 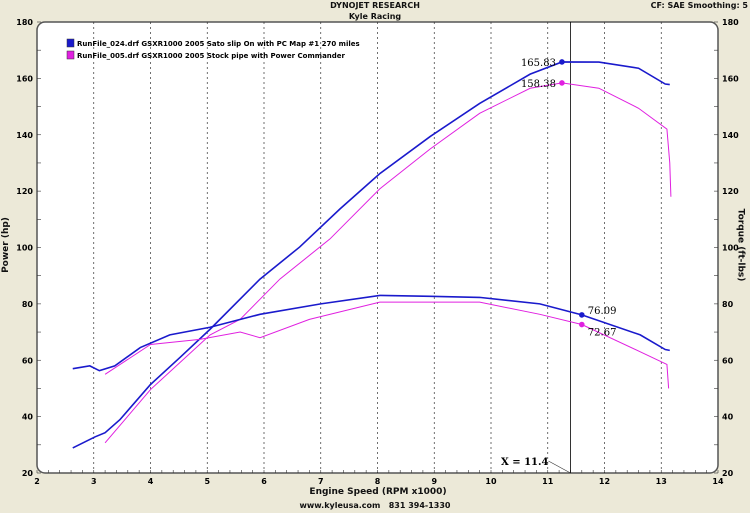 What do you see at coordinates (24, 78) in the screenshot?
I see `y-tick-label: 160` at bounding box center [24, 78].